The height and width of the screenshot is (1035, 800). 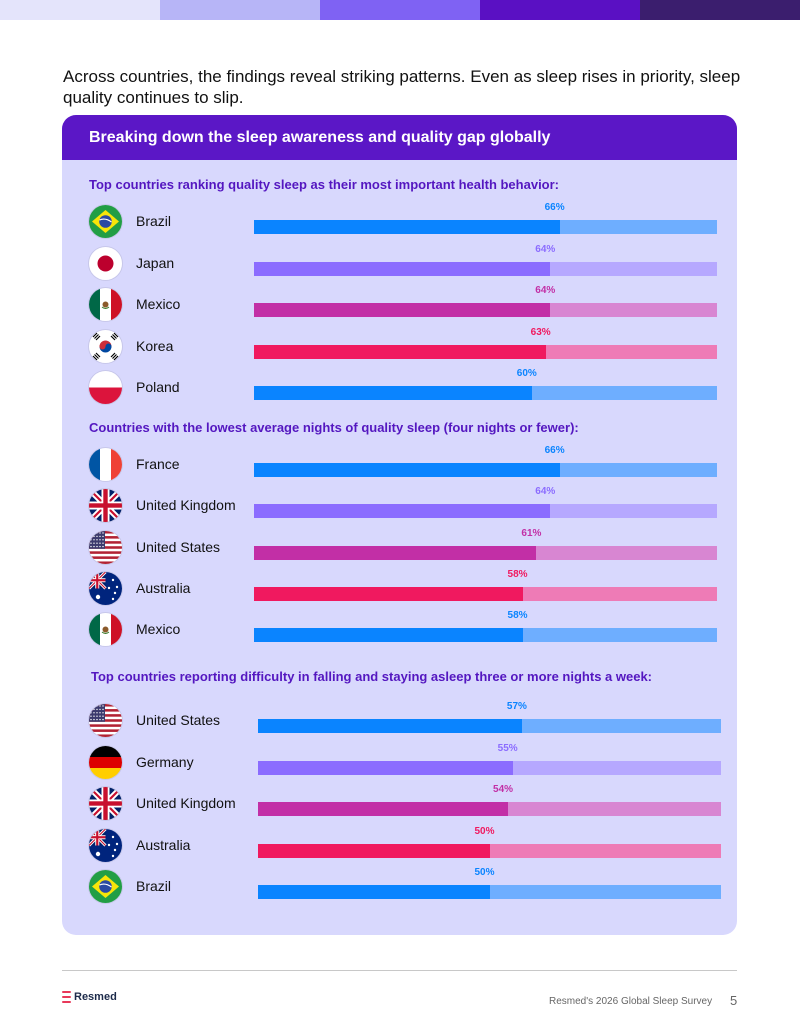 What do you see at coordinates (158, 464) in the screenshot?
I see `country-name: France` at bounding box center [158, 464].